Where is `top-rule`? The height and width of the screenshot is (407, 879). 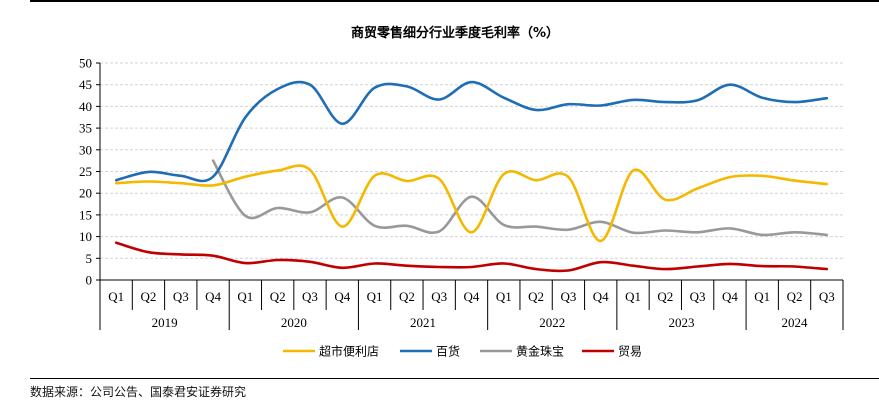
top-rule is located at coordinates (454, 1).